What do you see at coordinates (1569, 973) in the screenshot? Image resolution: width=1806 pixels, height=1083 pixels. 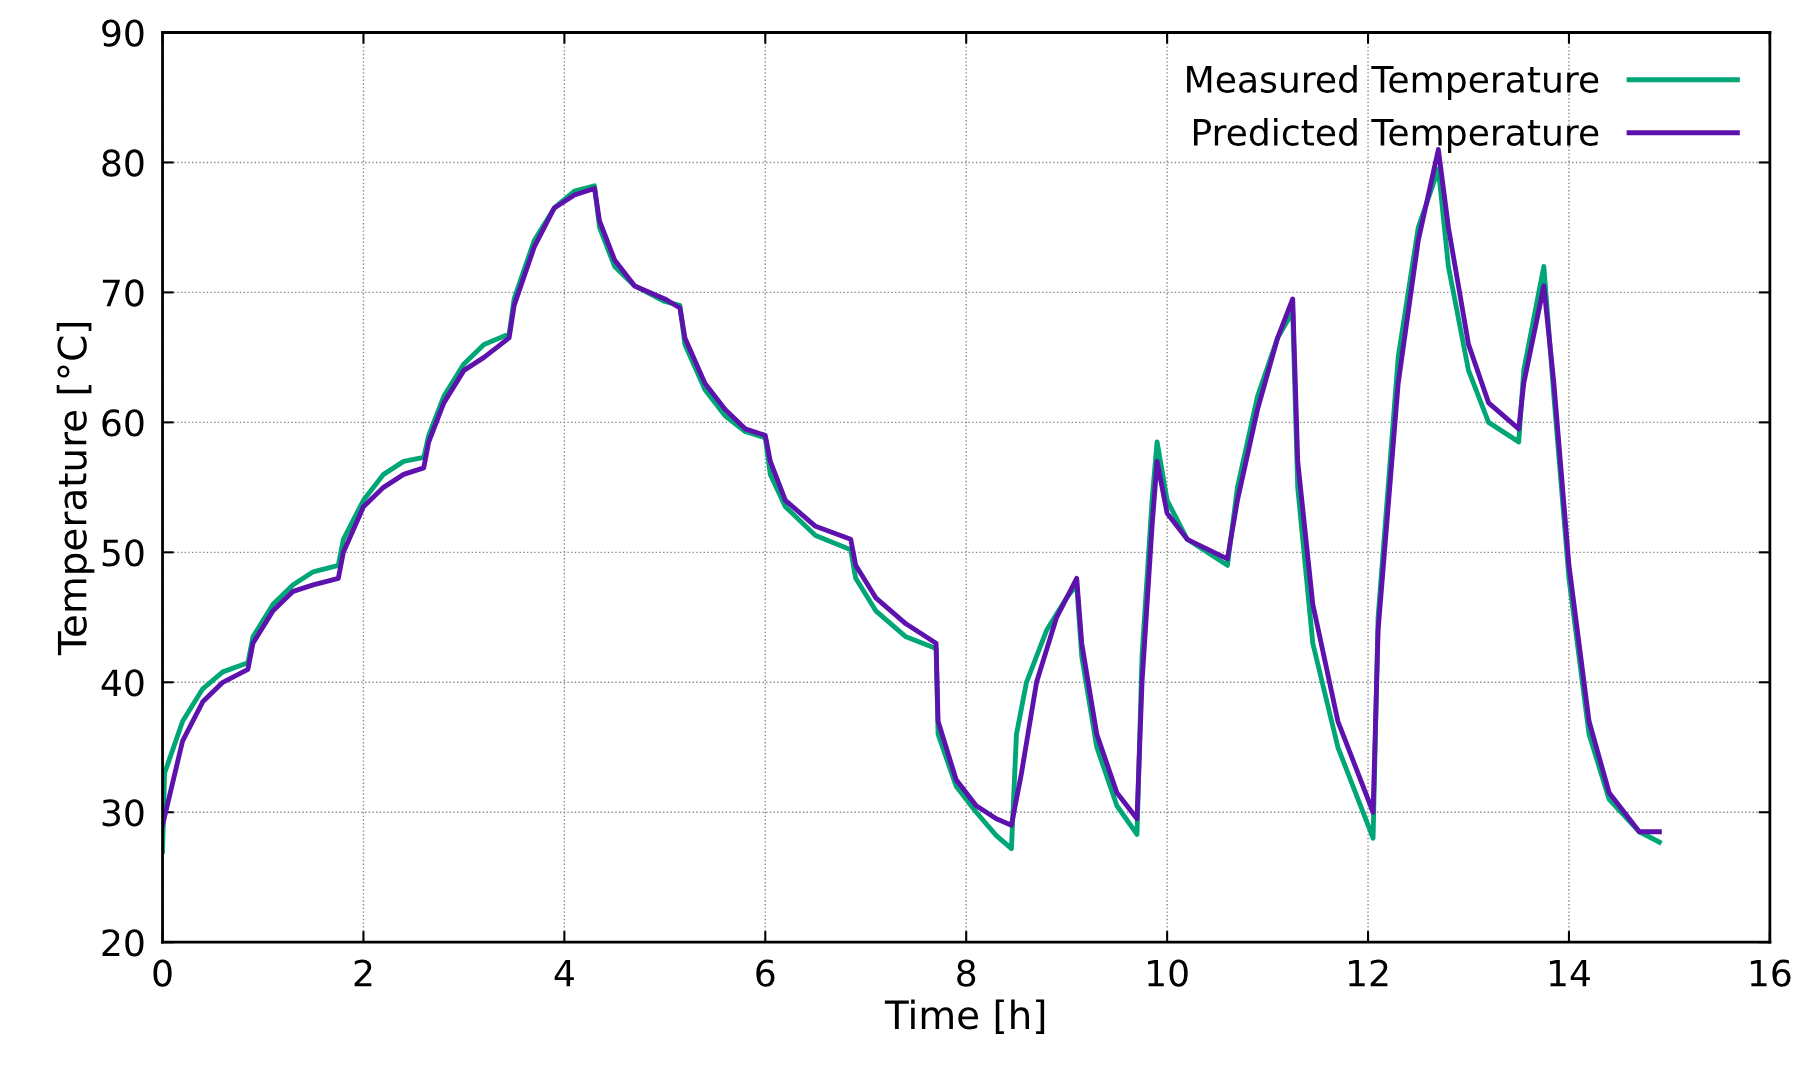 I see `x-tick-label: 14` at bounding box center [1569, 973].